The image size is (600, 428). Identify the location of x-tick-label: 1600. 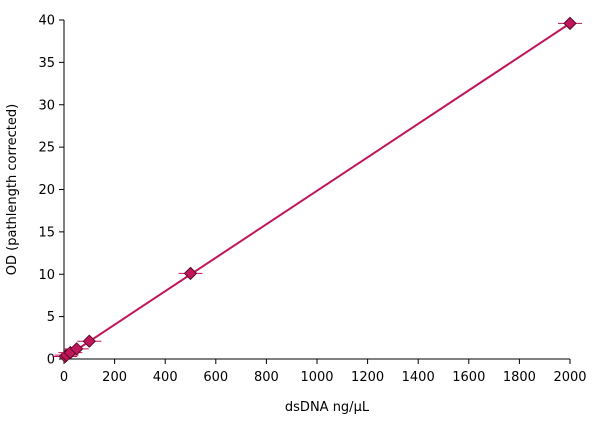
(468, 377).